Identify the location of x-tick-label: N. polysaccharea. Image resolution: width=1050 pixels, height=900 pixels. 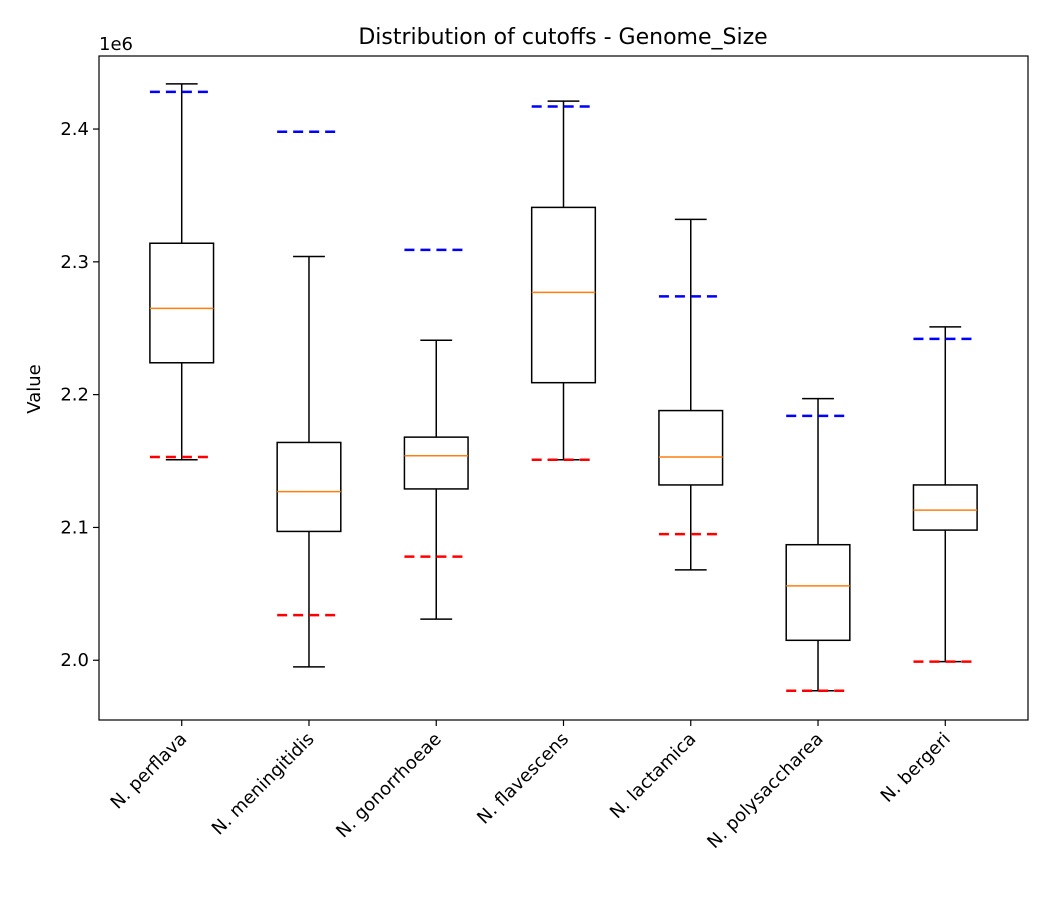
(765, 791).